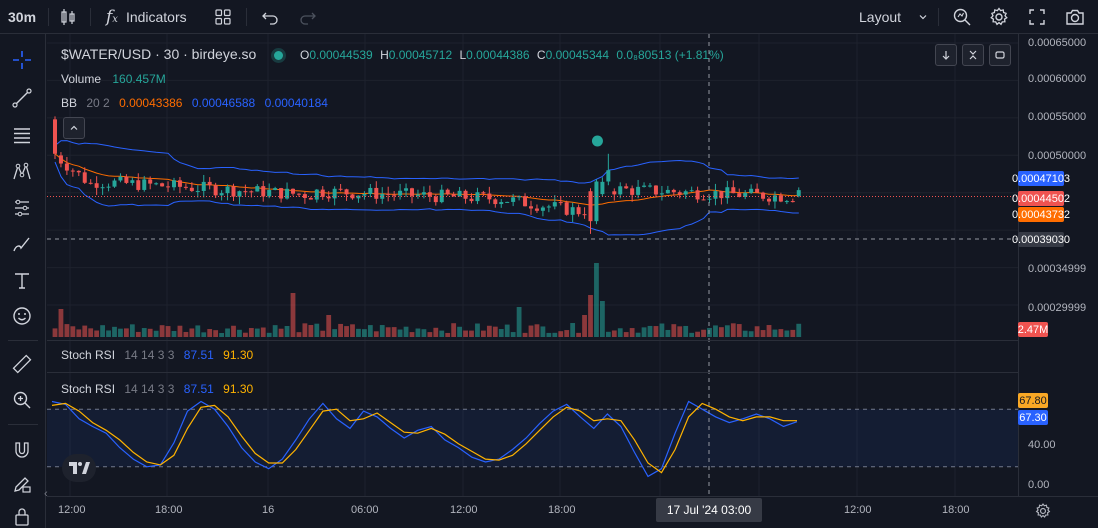 The width and height of the screenshot is (1098, 528). I want to click on fib-tool, so click(22, 136).